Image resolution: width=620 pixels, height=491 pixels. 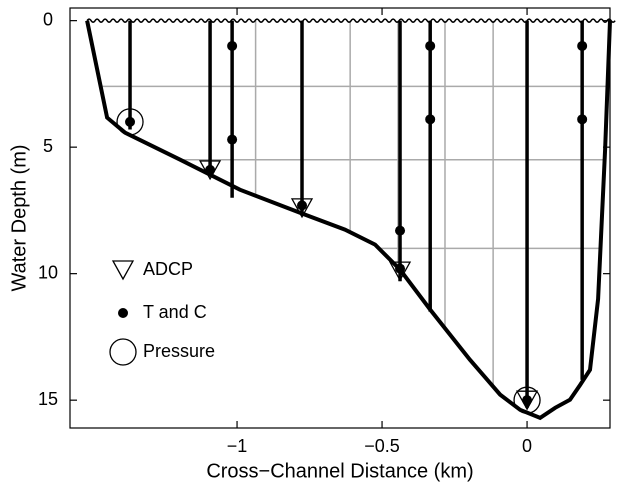 What do you see at coordinates (48, 399) in the screenshot?
I see `y-tick-label: 15` at bounding box center [48, 399].